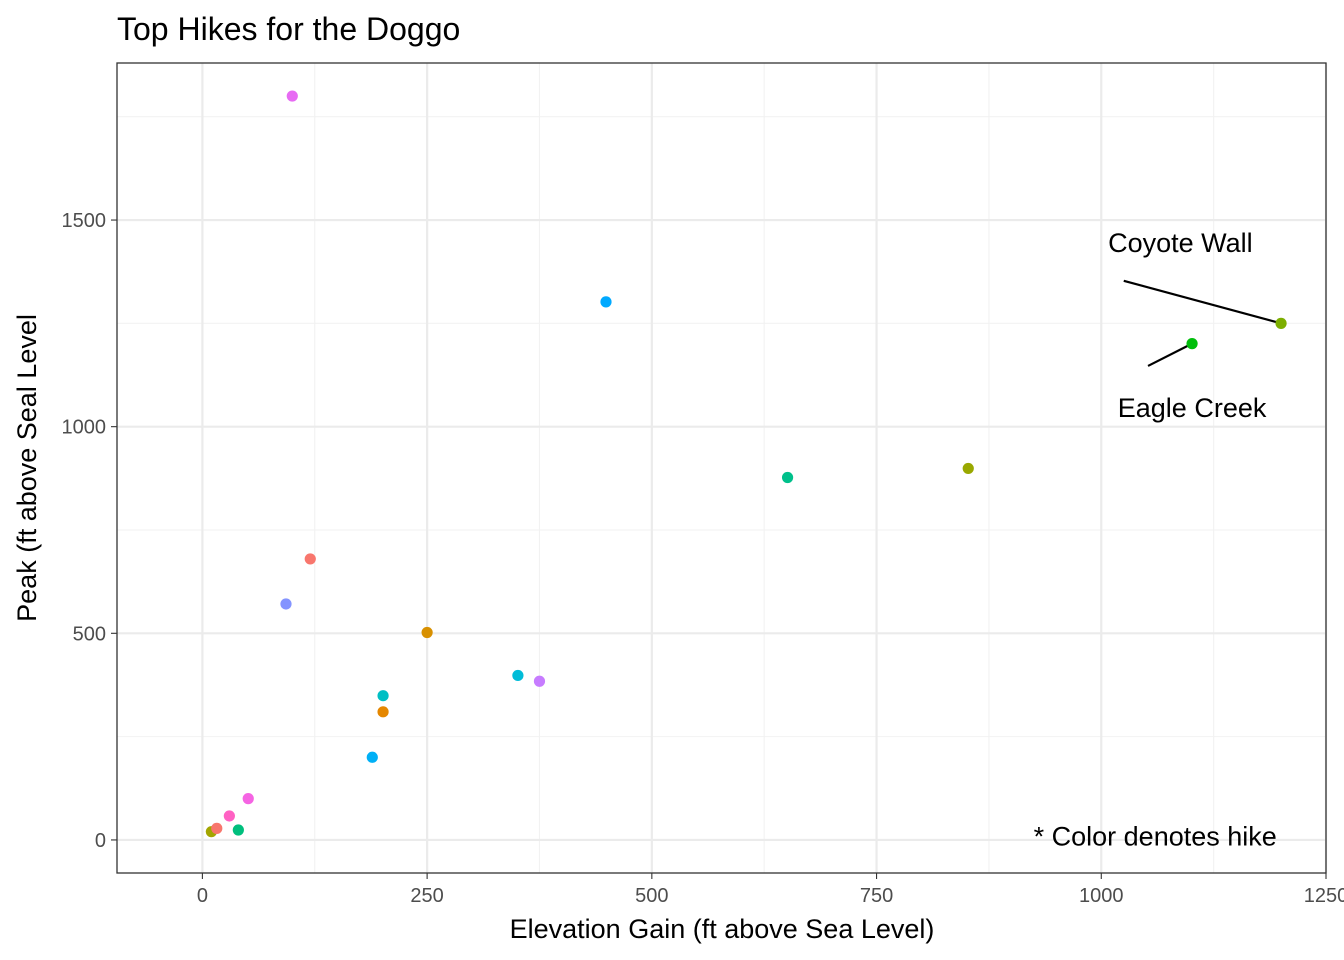 This screenshot has height=960, width=1344. What do you see at coordinates (722, 929) in the screenshot?
I see `x-axis-title: Elevation Gain (ft above Sea Level)` at bounding box center [722, 929].